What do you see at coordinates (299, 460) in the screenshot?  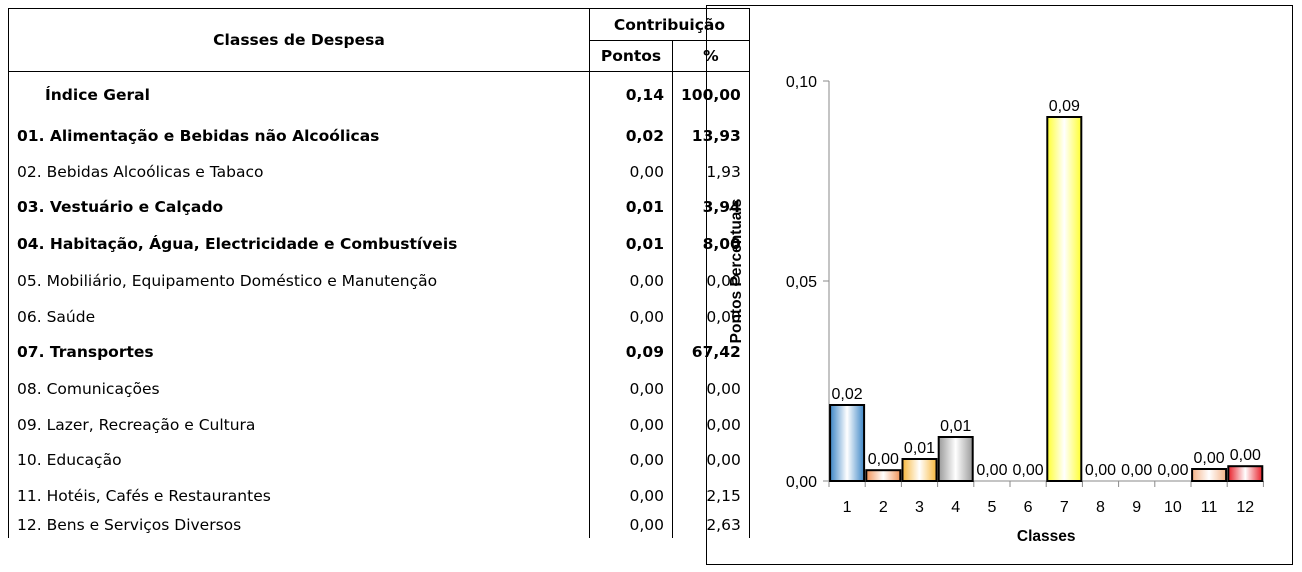 I see `row-label: 10. Educação` at bounding box center [299, 460].